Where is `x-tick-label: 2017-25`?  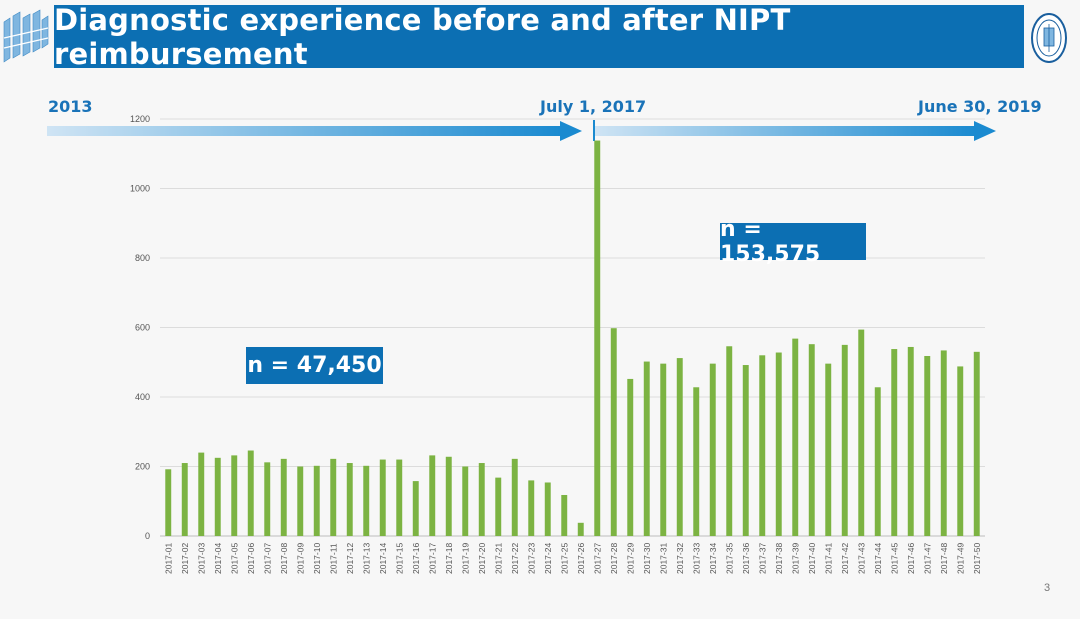 x-tick-label: 2017-25 is located at coordinates (564, 558).